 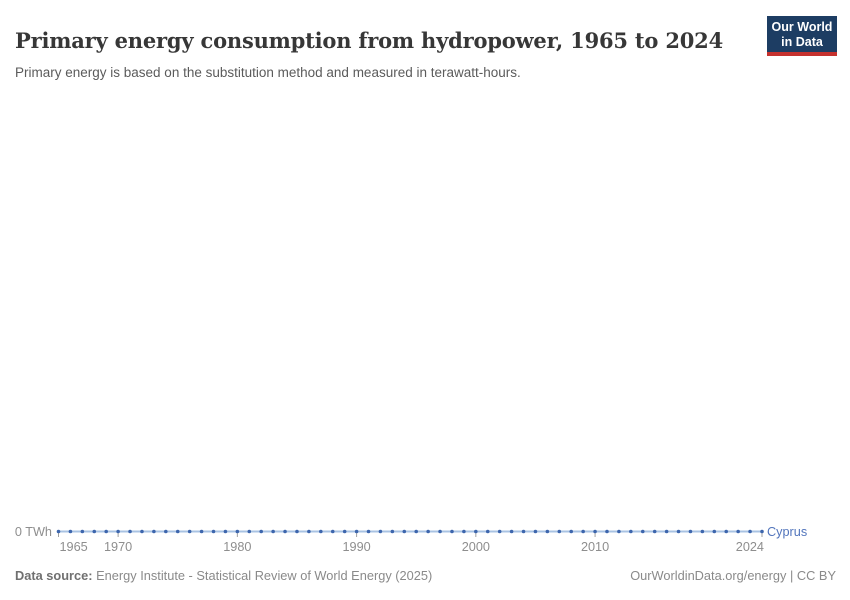 I want to click on x-axis-tick-label: 1965, so click(x=74, y=547).